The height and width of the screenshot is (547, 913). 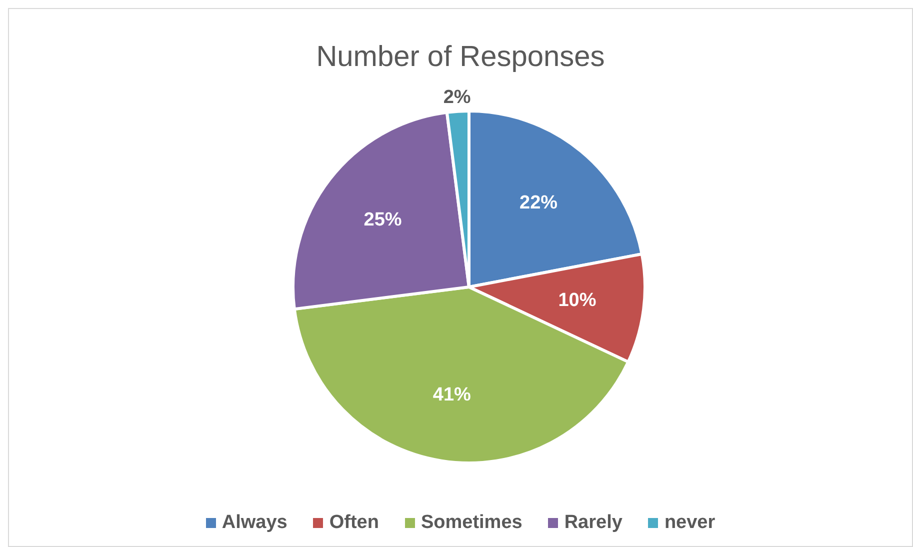 What do you see at coordinates (577, 301) in the screenshot?
I see `data-label: 10%` at bounding box center [577, 301].